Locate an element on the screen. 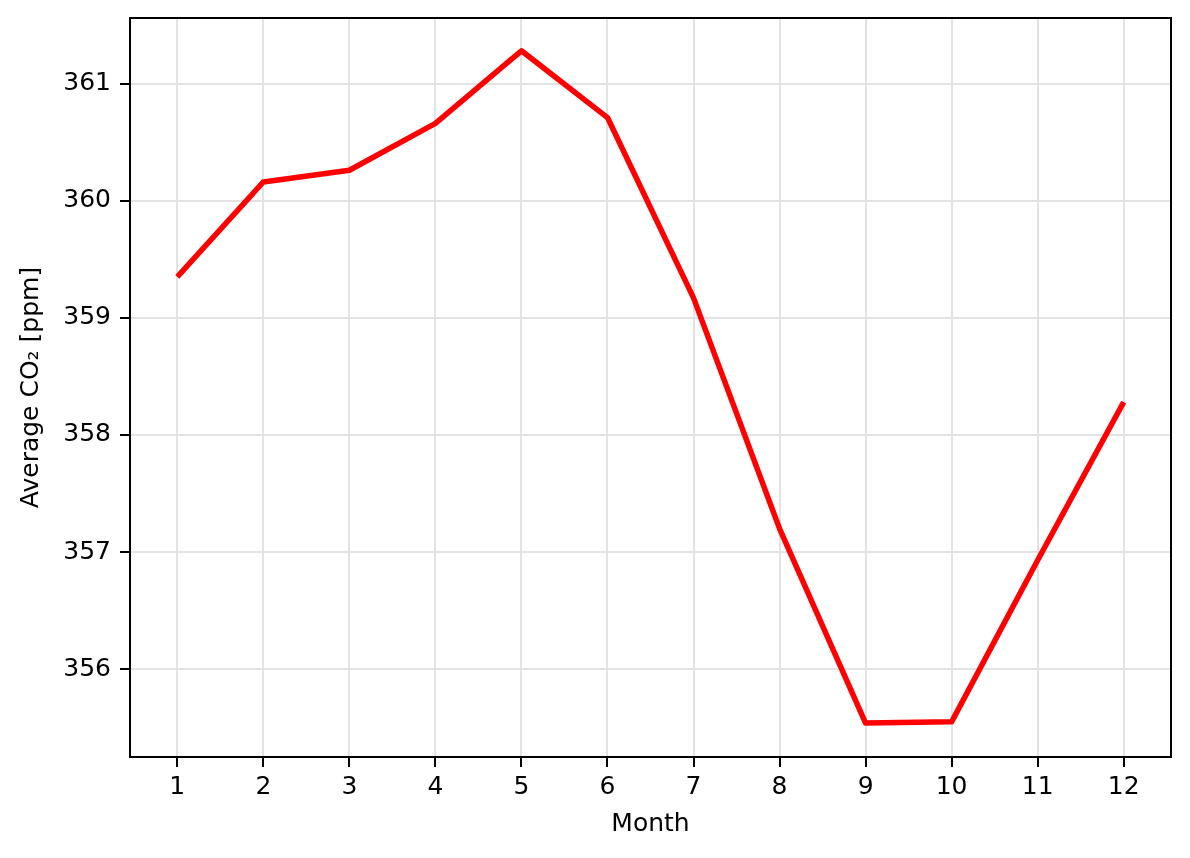 This screenshot has width=1190, height=858. x-tick-label: 10 is located at coordinates (951, 785).